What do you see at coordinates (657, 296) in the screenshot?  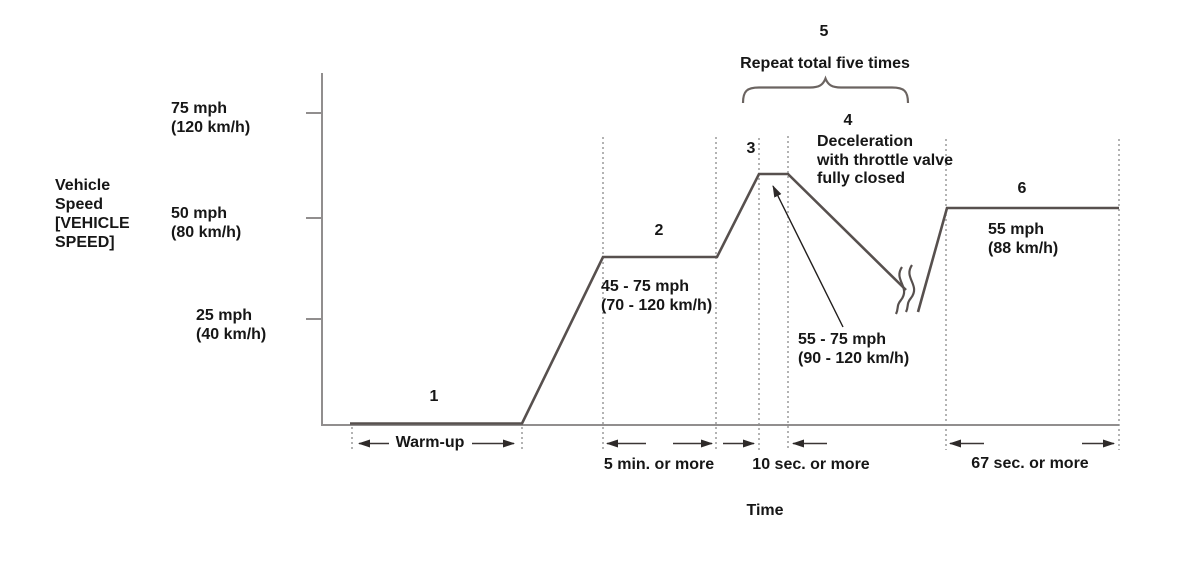 I see `step2-speed-range: 45 - 75 mph (70 - 120 km/h)` at bounding box center [657, 296].